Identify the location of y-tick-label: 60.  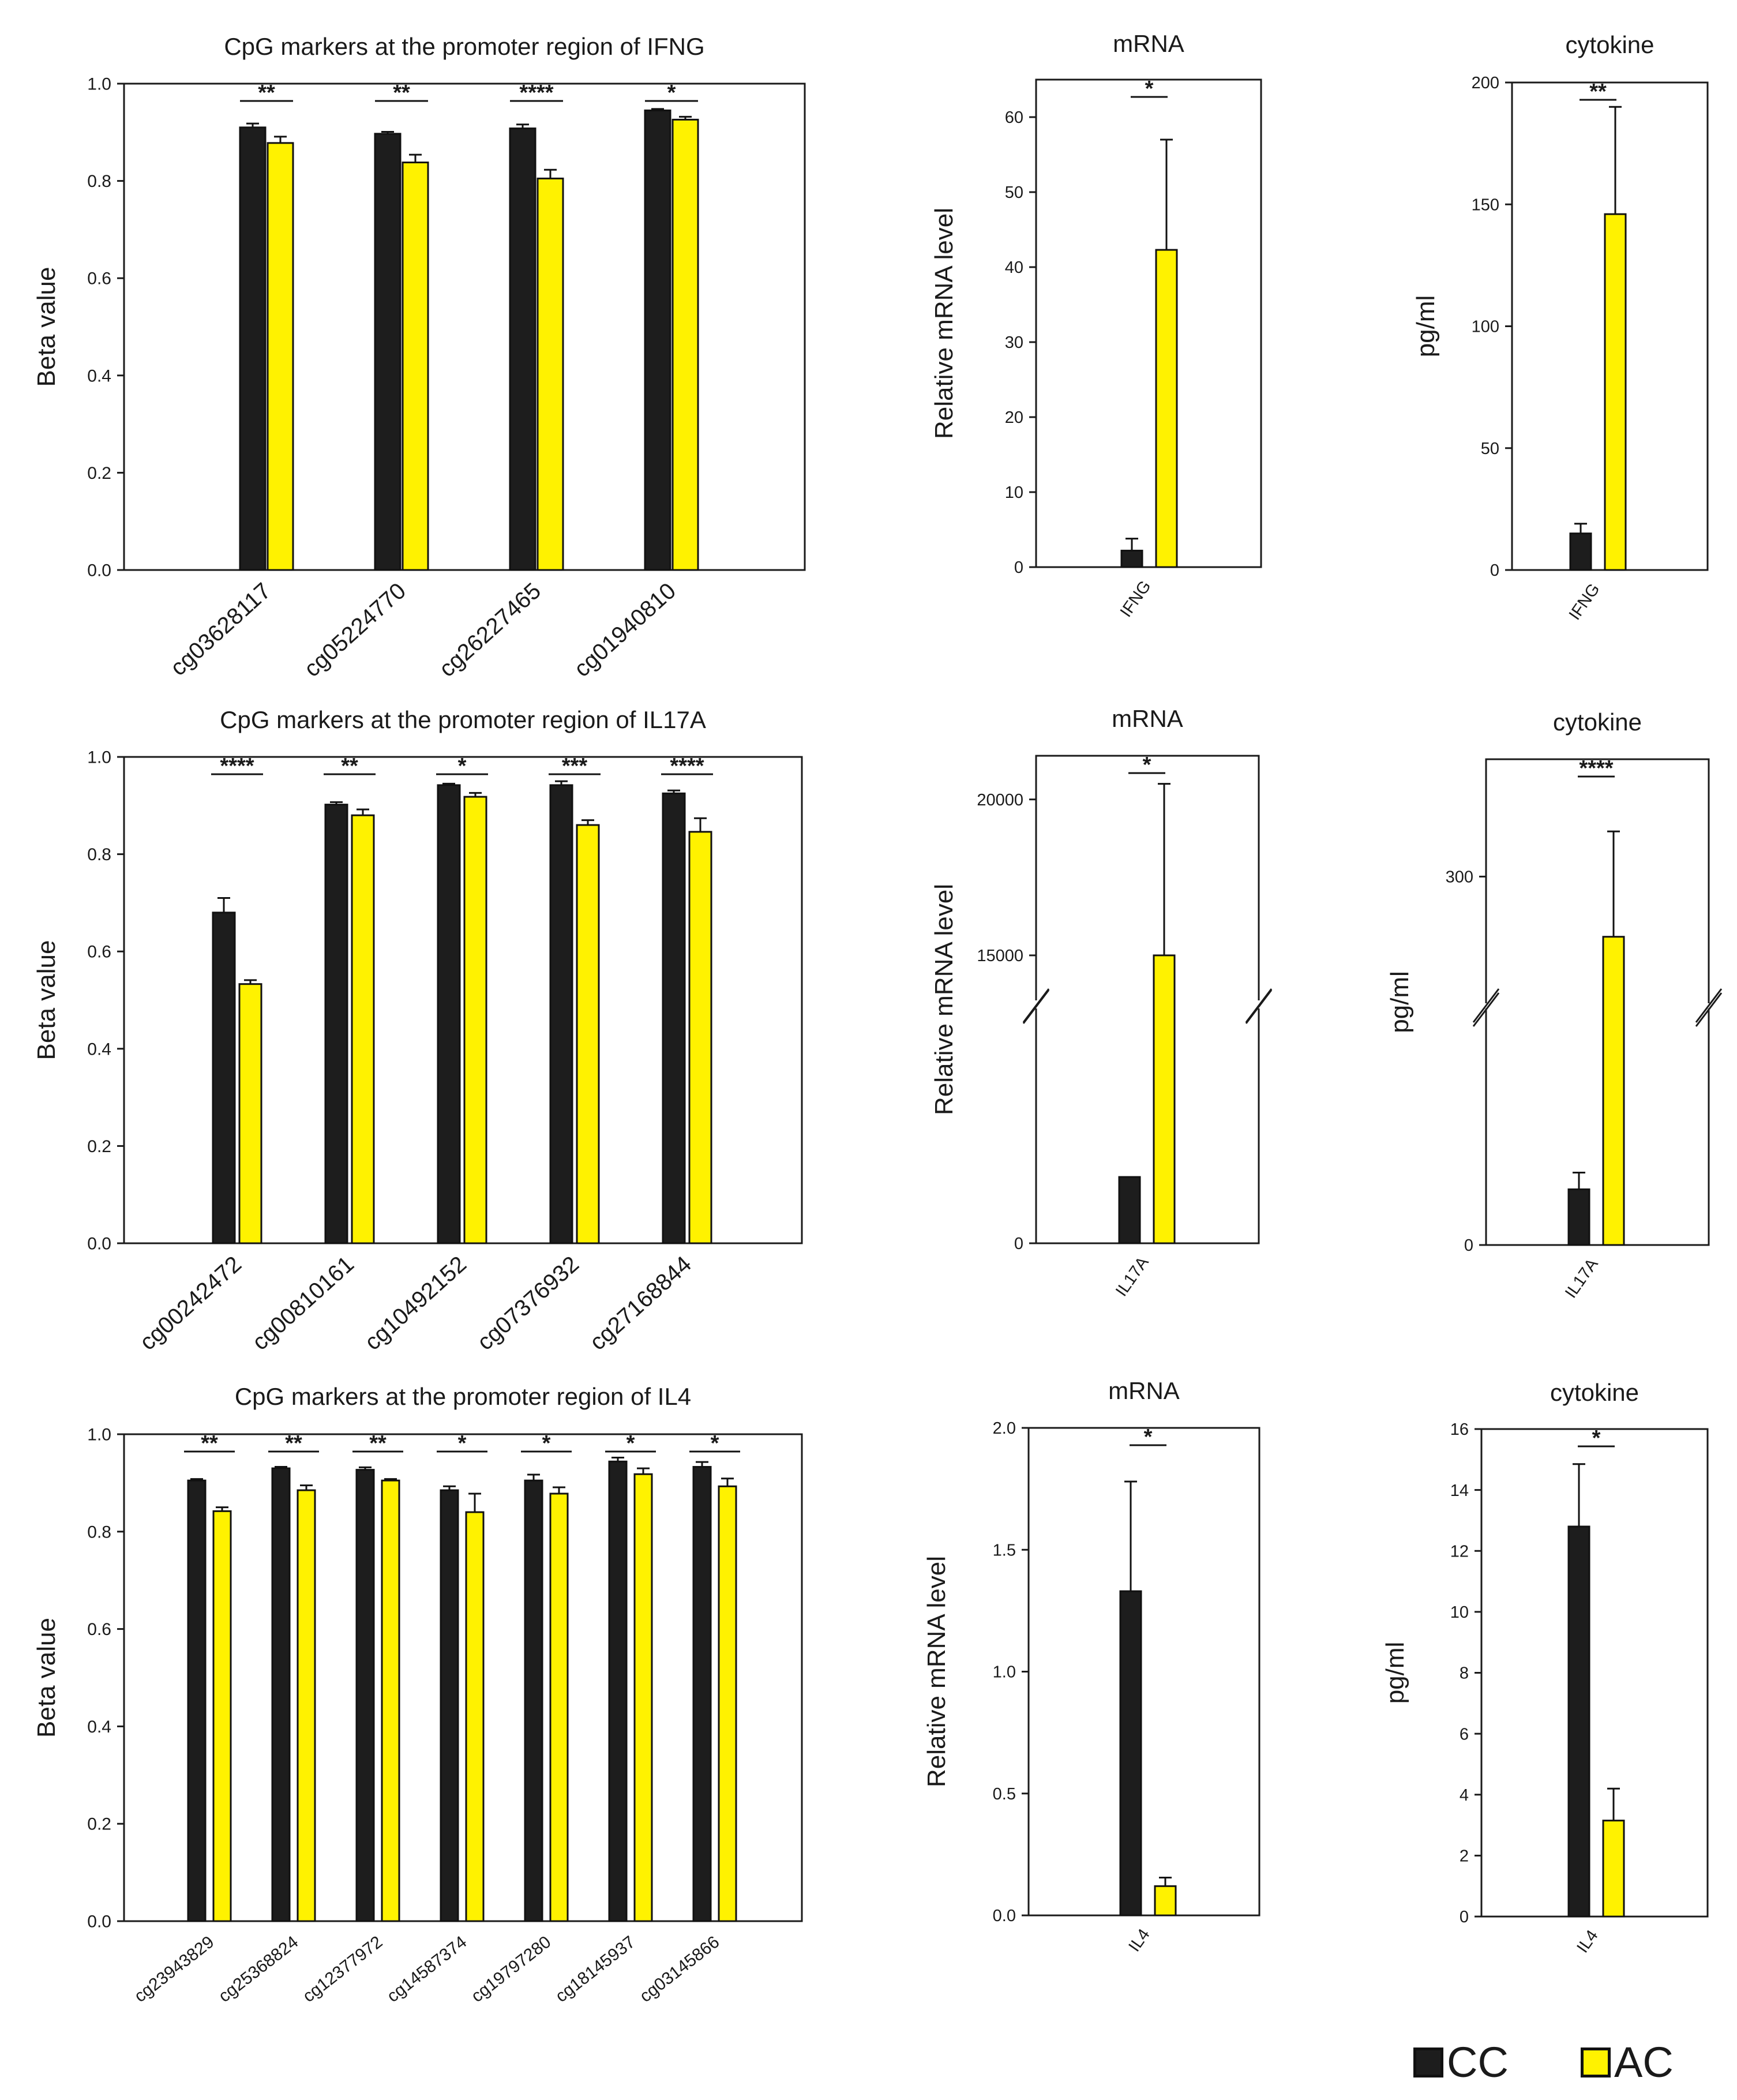
(1014, 117).